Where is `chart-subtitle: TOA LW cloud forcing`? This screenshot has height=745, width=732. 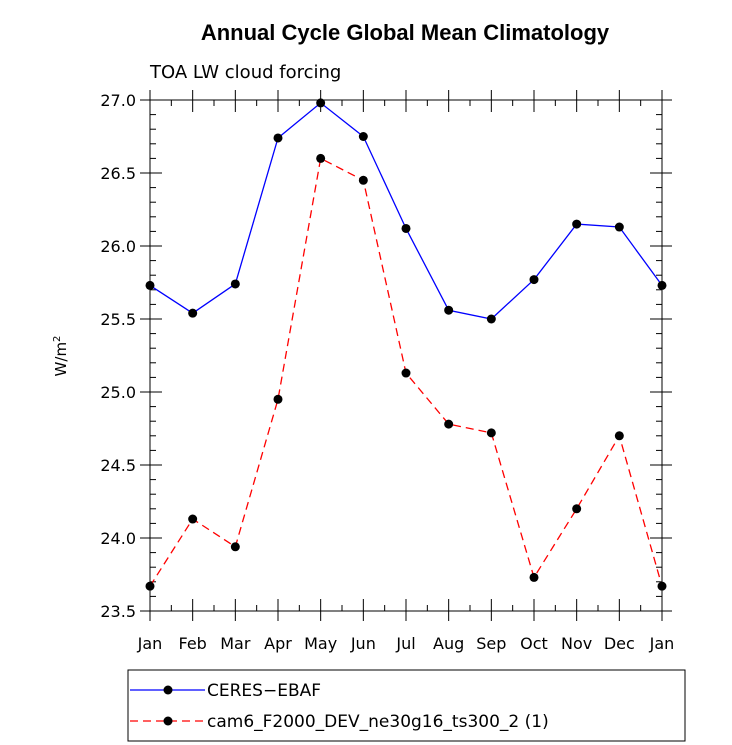
chart-subtitle: TOA LW cloud forcing is located at coordinates (245, 72).